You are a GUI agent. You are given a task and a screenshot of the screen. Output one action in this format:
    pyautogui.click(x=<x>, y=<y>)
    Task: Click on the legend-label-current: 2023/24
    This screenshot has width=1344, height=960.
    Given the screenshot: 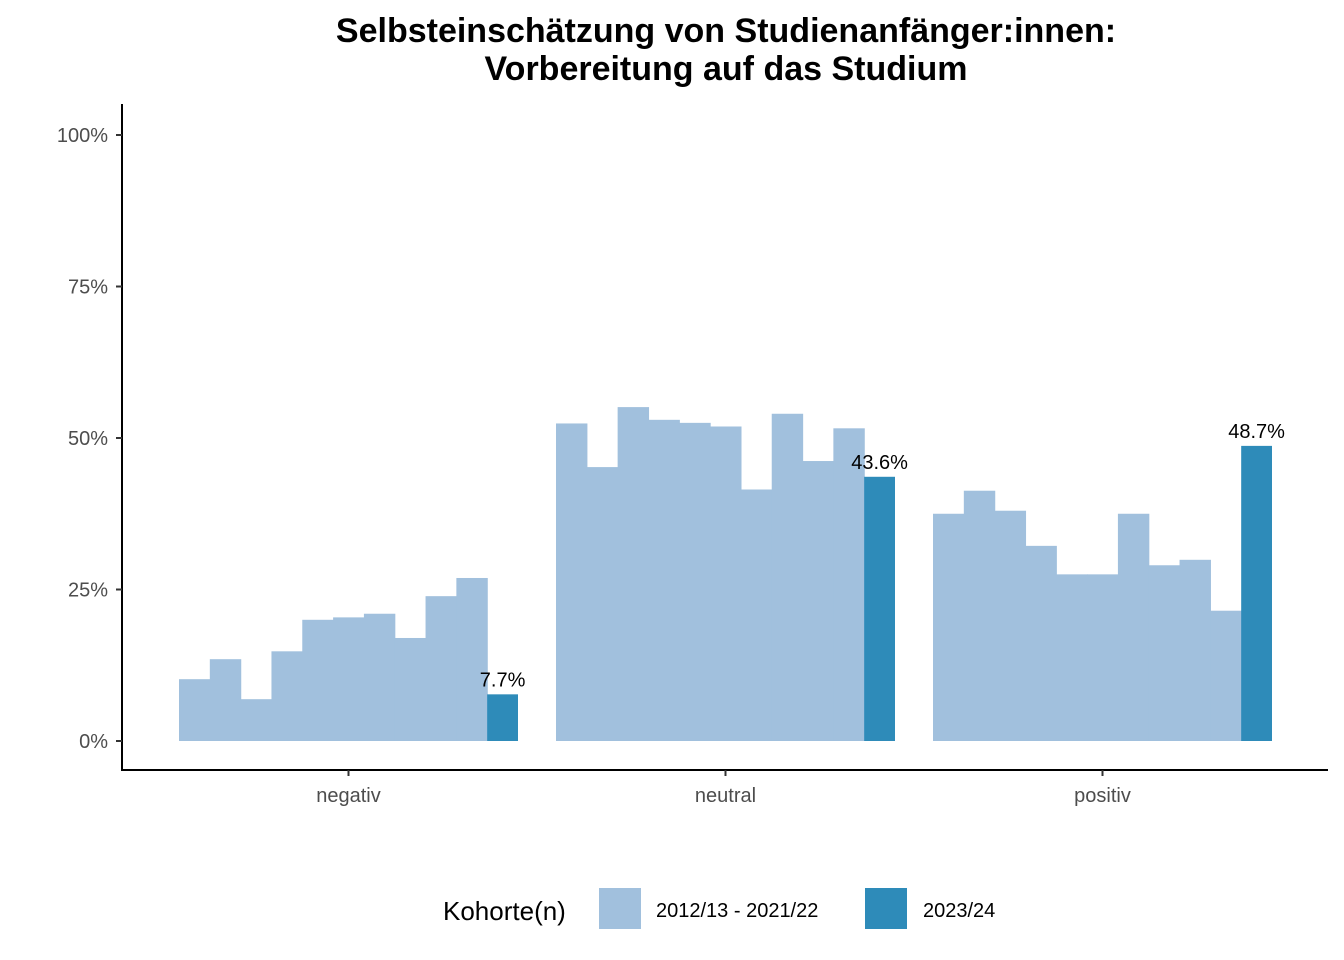 What is the action you would take?
    pyautogui.click(x=959, y=911)
    